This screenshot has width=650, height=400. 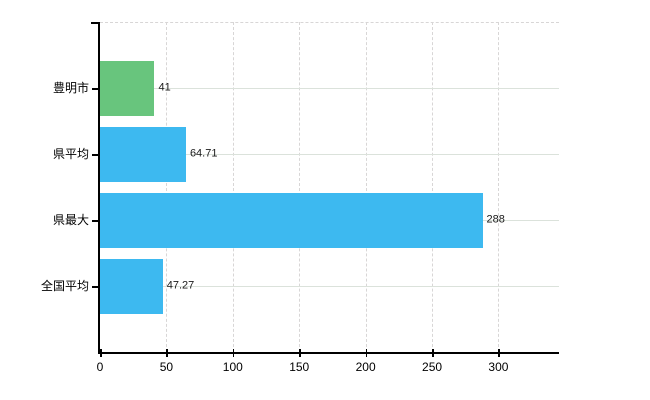 What do you see at coordinates (70, 88) in the screenshot?
I see `category-label: 豊明市` at bounding box center [70, 88].